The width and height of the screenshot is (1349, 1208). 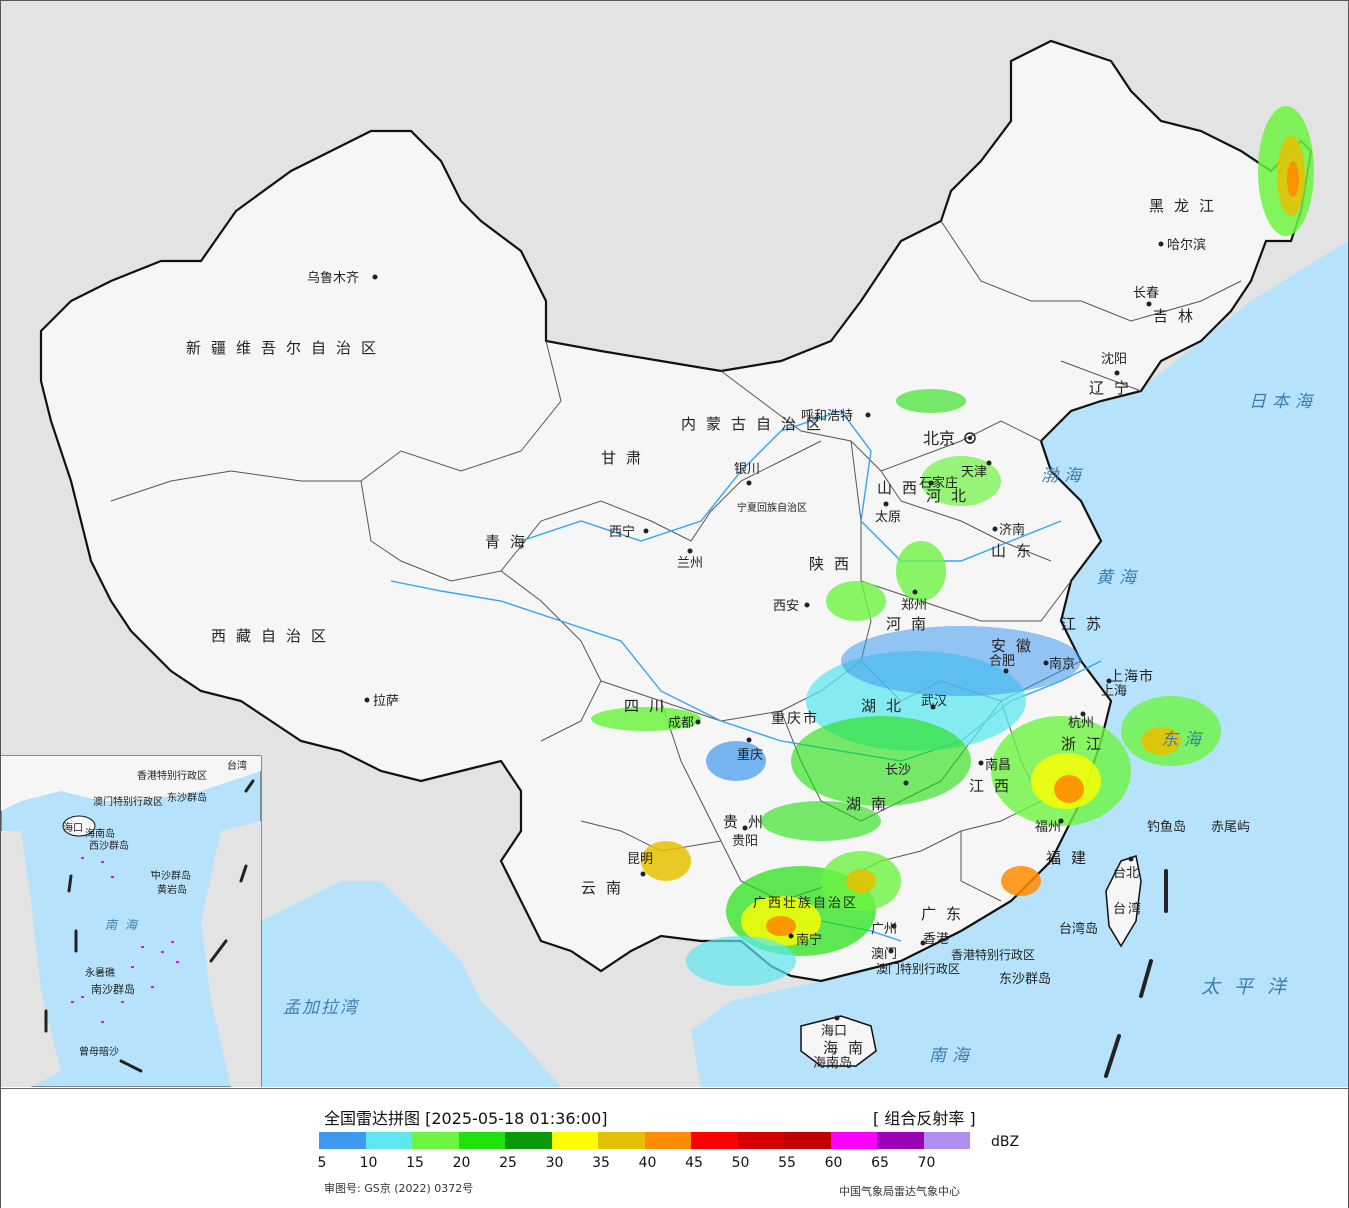 I want to click on city-wuhan: 武汉, so click(x=934, y=701).